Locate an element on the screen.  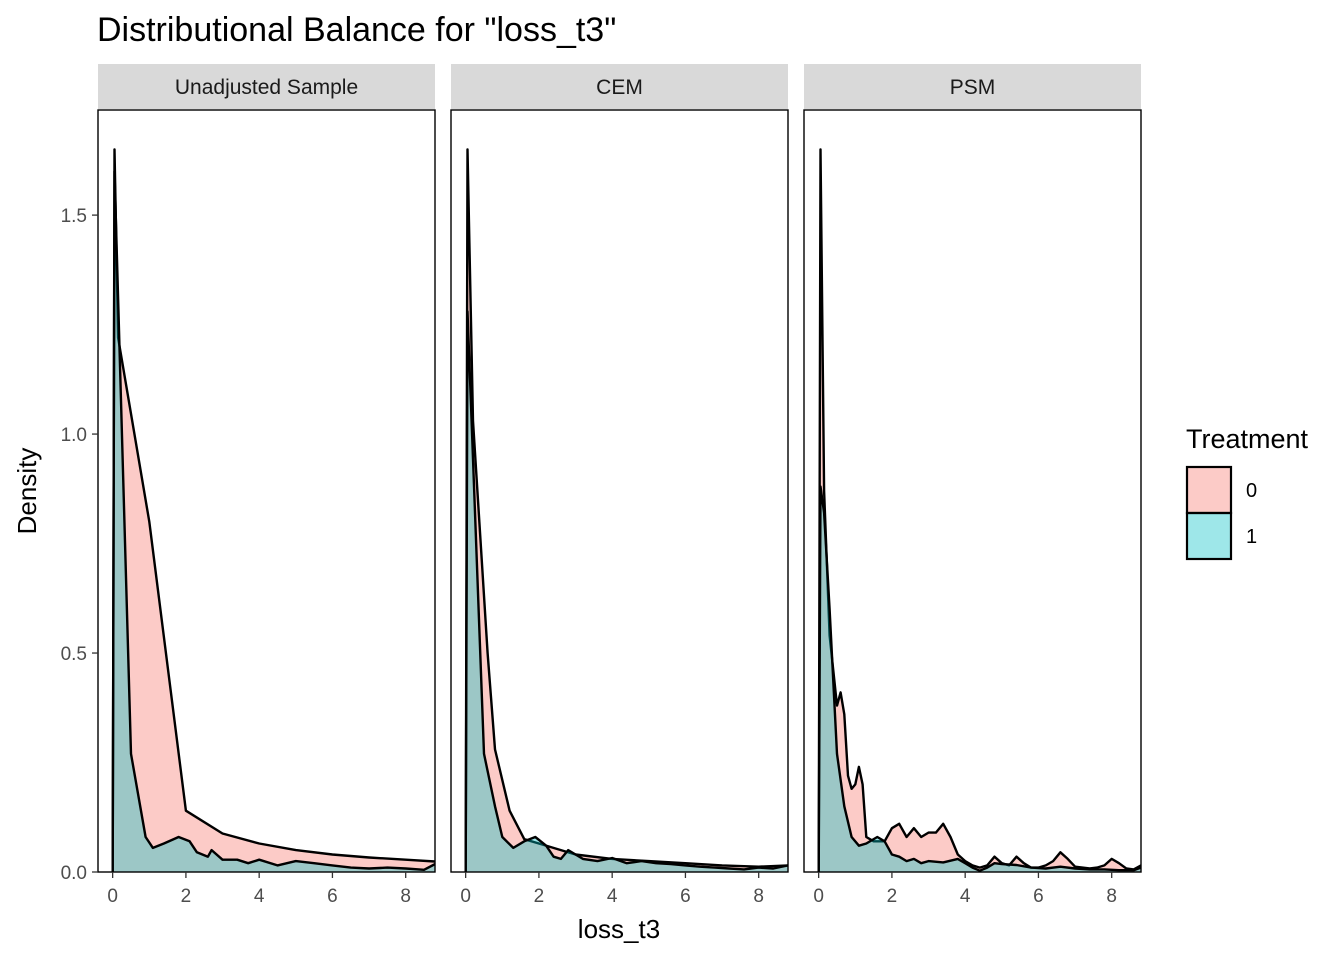
legend-item-1: 1 is located at coordinates (1221, 536).